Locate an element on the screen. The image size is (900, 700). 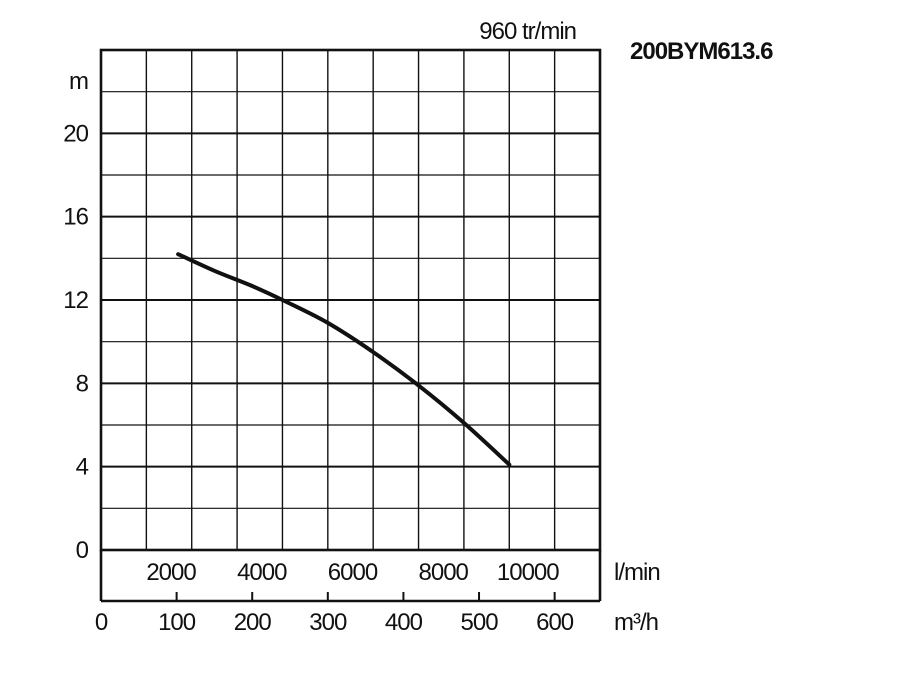
chart-title: 200BYM613.6 is located at coordinates (701, 51).